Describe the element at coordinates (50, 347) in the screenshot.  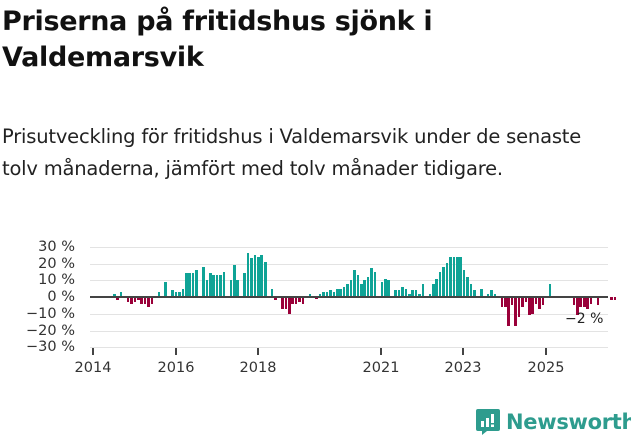
I see `y-tick-label: −30 %` at that location.